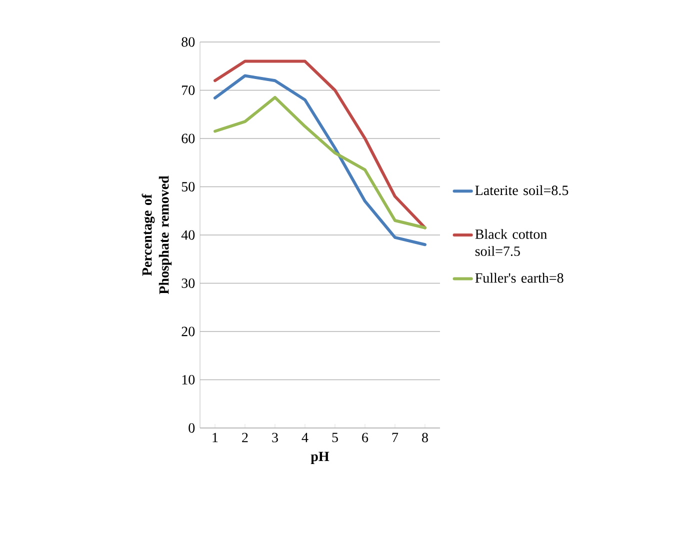 This screenshot has height=545, width=697. What do you see at coordinates (425, 437) in the screenshot?
I see `x-tick-label: 8` at bounding box center [425, 437].